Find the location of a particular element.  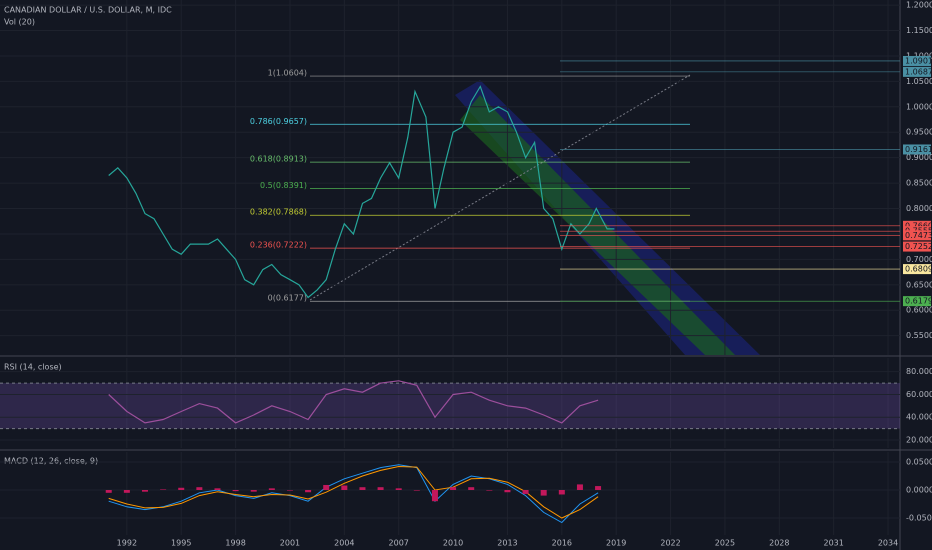

y-tick-label: 1.0000 is located at coordinates (919, 106).